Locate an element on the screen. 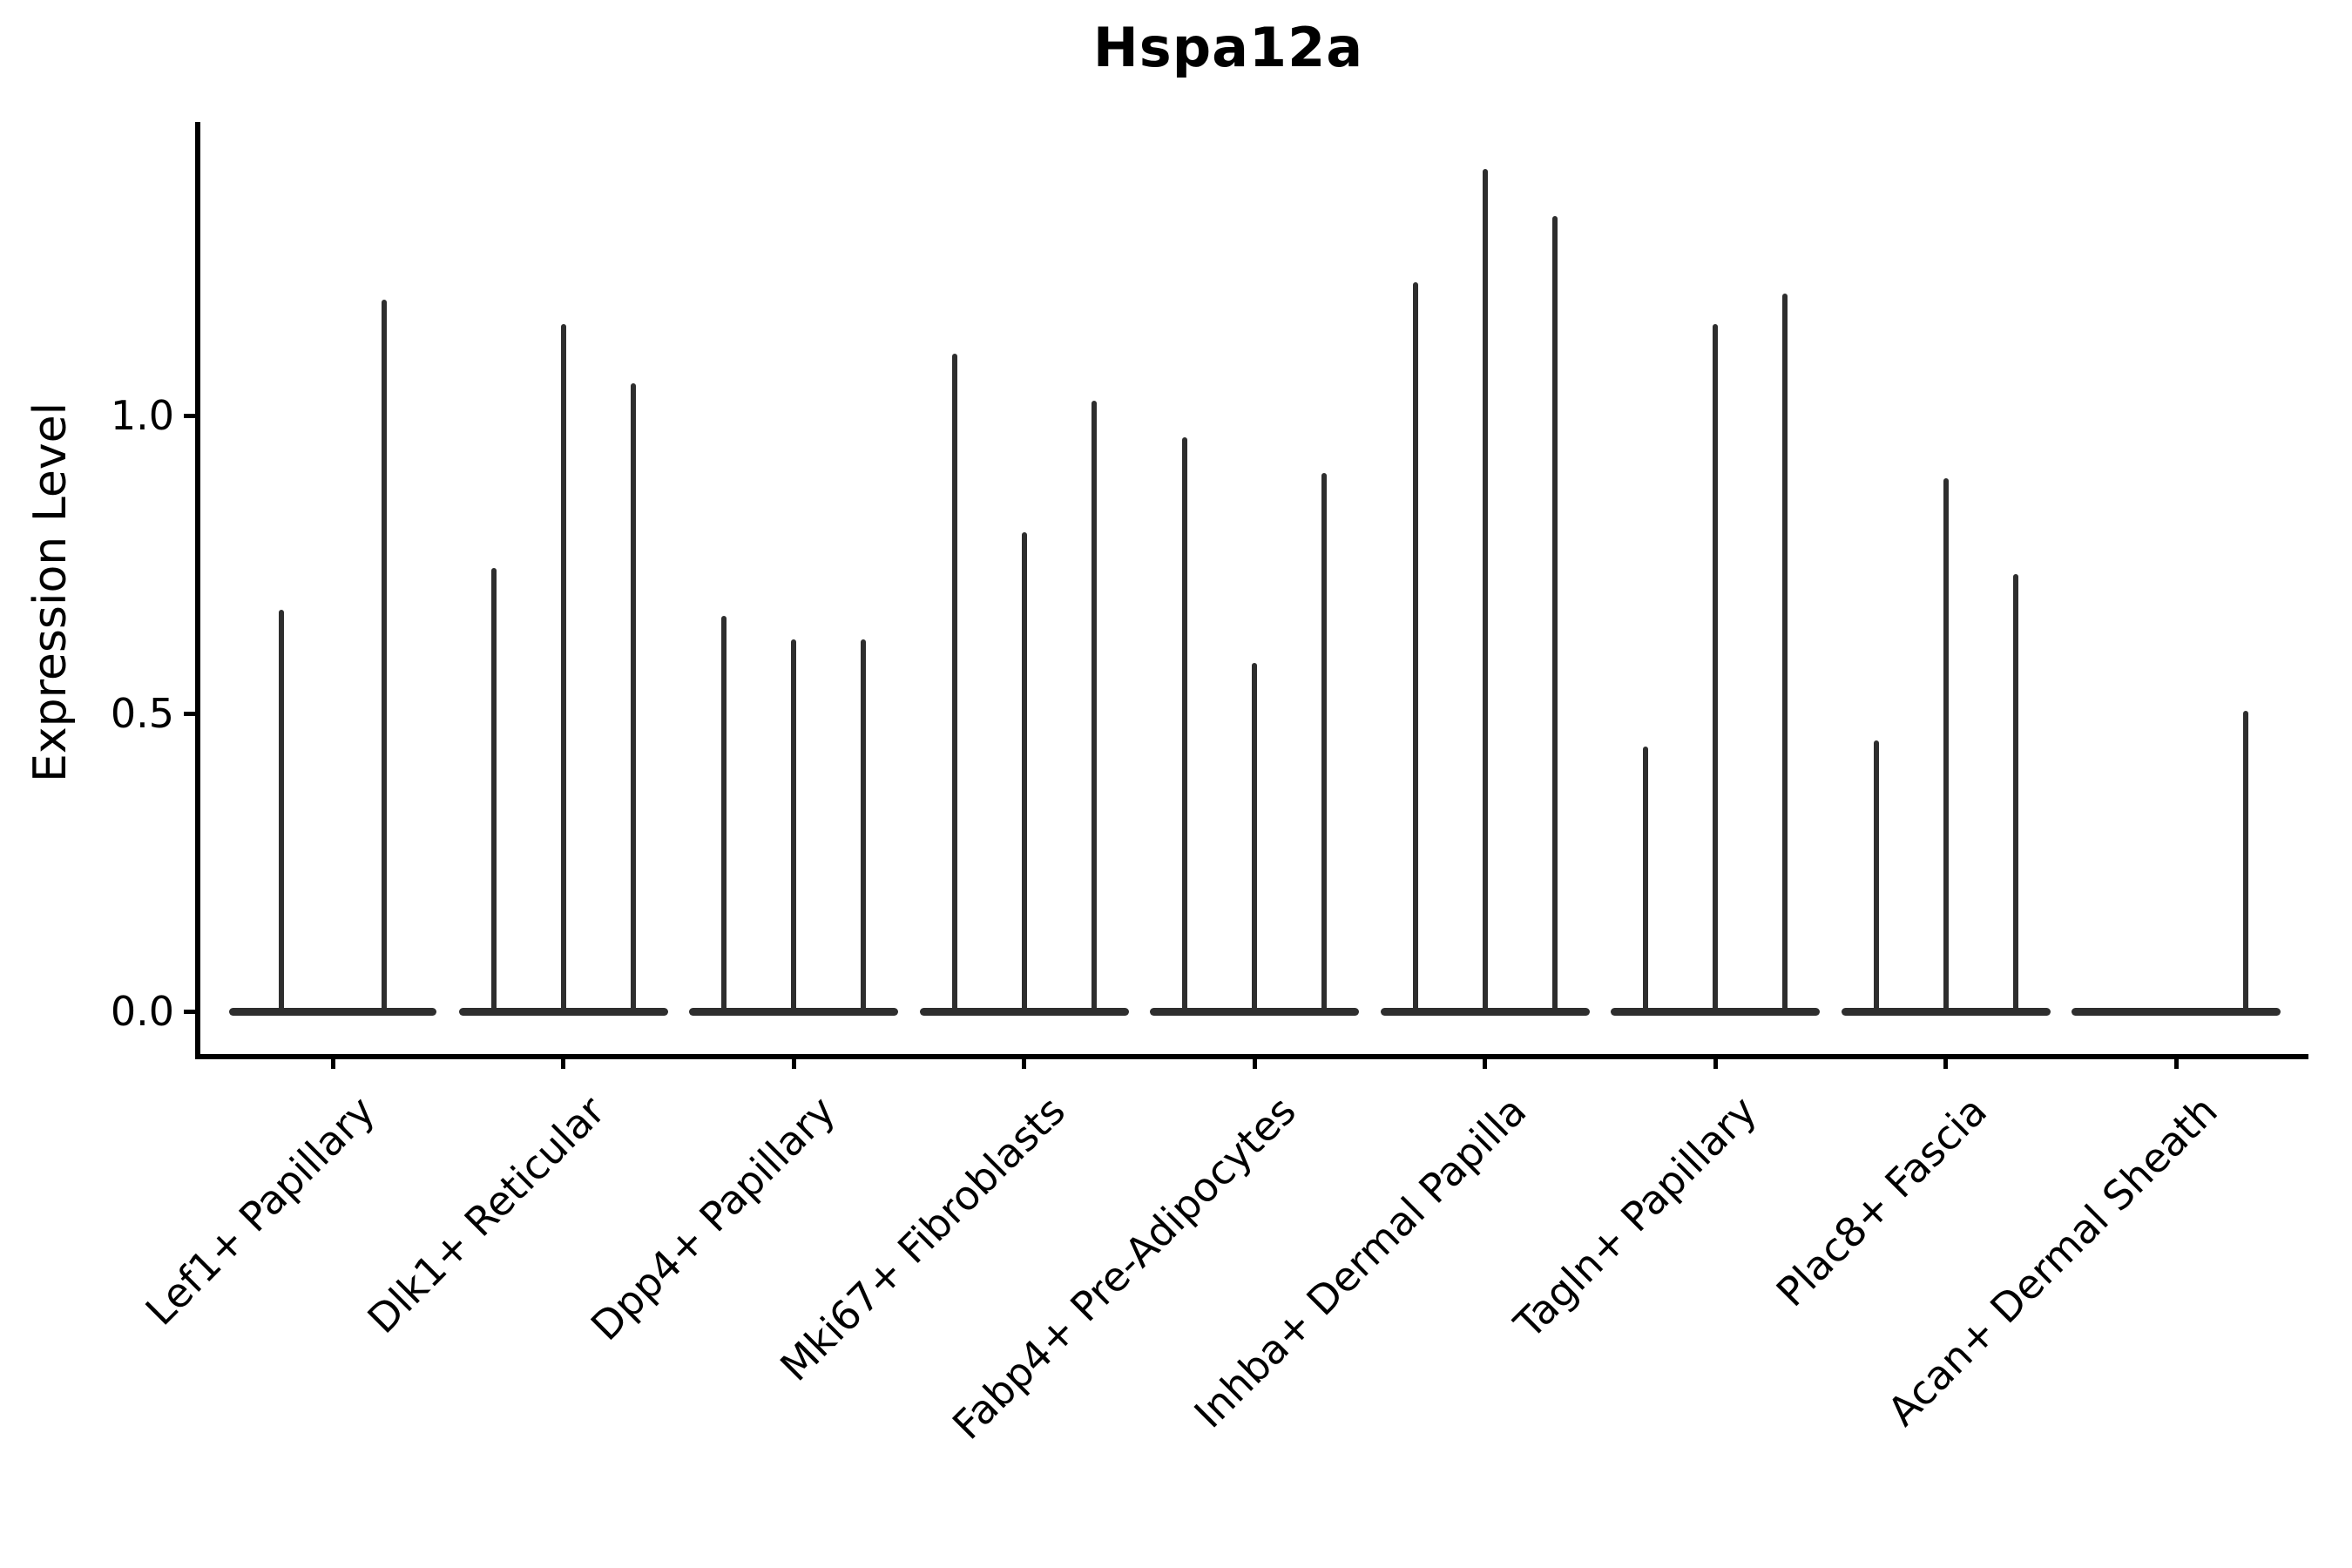  chart-title: Hspa12a is located at coordinates (1228, 48).